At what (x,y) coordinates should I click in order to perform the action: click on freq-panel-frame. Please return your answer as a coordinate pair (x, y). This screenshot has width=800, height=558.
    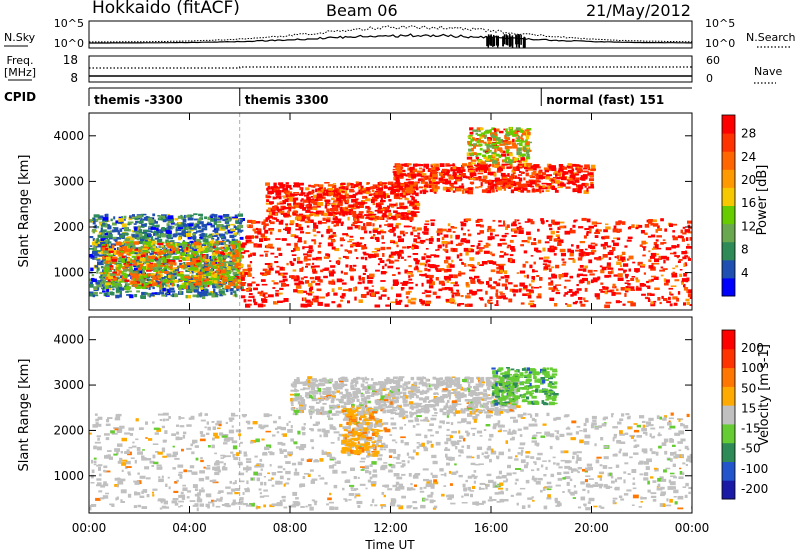
    Looking at the image, I should click on (390, 69).